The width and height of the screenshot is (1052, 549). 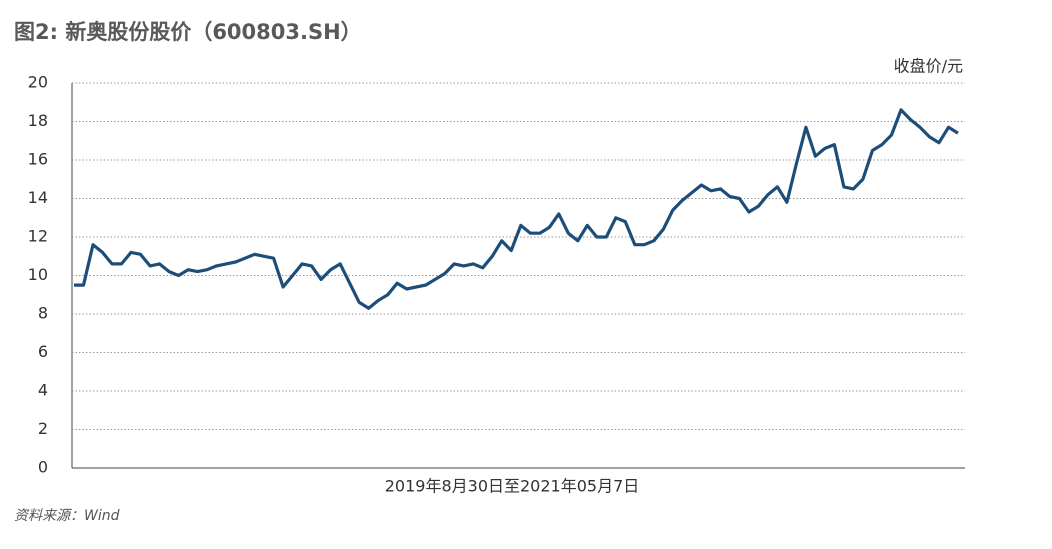 I want to click on chart-title: 图2: 新奥股份股价（600803.SH）, so click(x=188, y=32).